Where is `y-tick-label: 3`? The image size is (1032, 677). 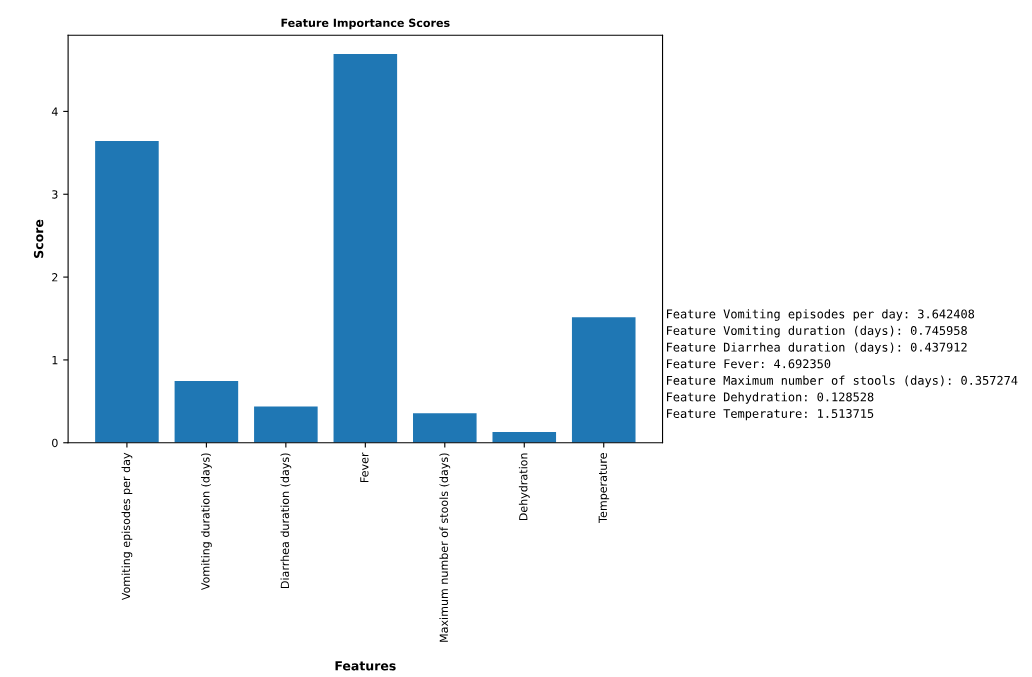 y-tick-label: 3 is located at coordinates (55, 194).